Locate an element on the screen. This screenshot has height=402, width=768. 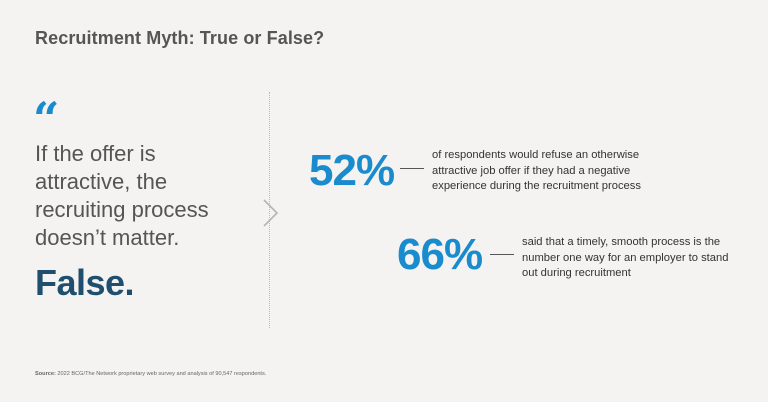
stat-value: 52% is located at coordinates (352, 170).